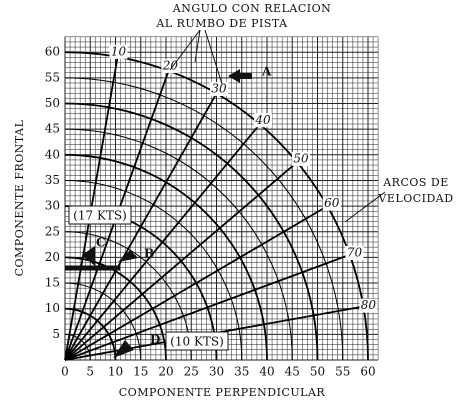 Image resolution: width=474 pixels, height=406 pixels. What do you see at coordinates (52, 180) in the screenshot?
I see `y-tick-label: 35` at bounding box center [52, 180].